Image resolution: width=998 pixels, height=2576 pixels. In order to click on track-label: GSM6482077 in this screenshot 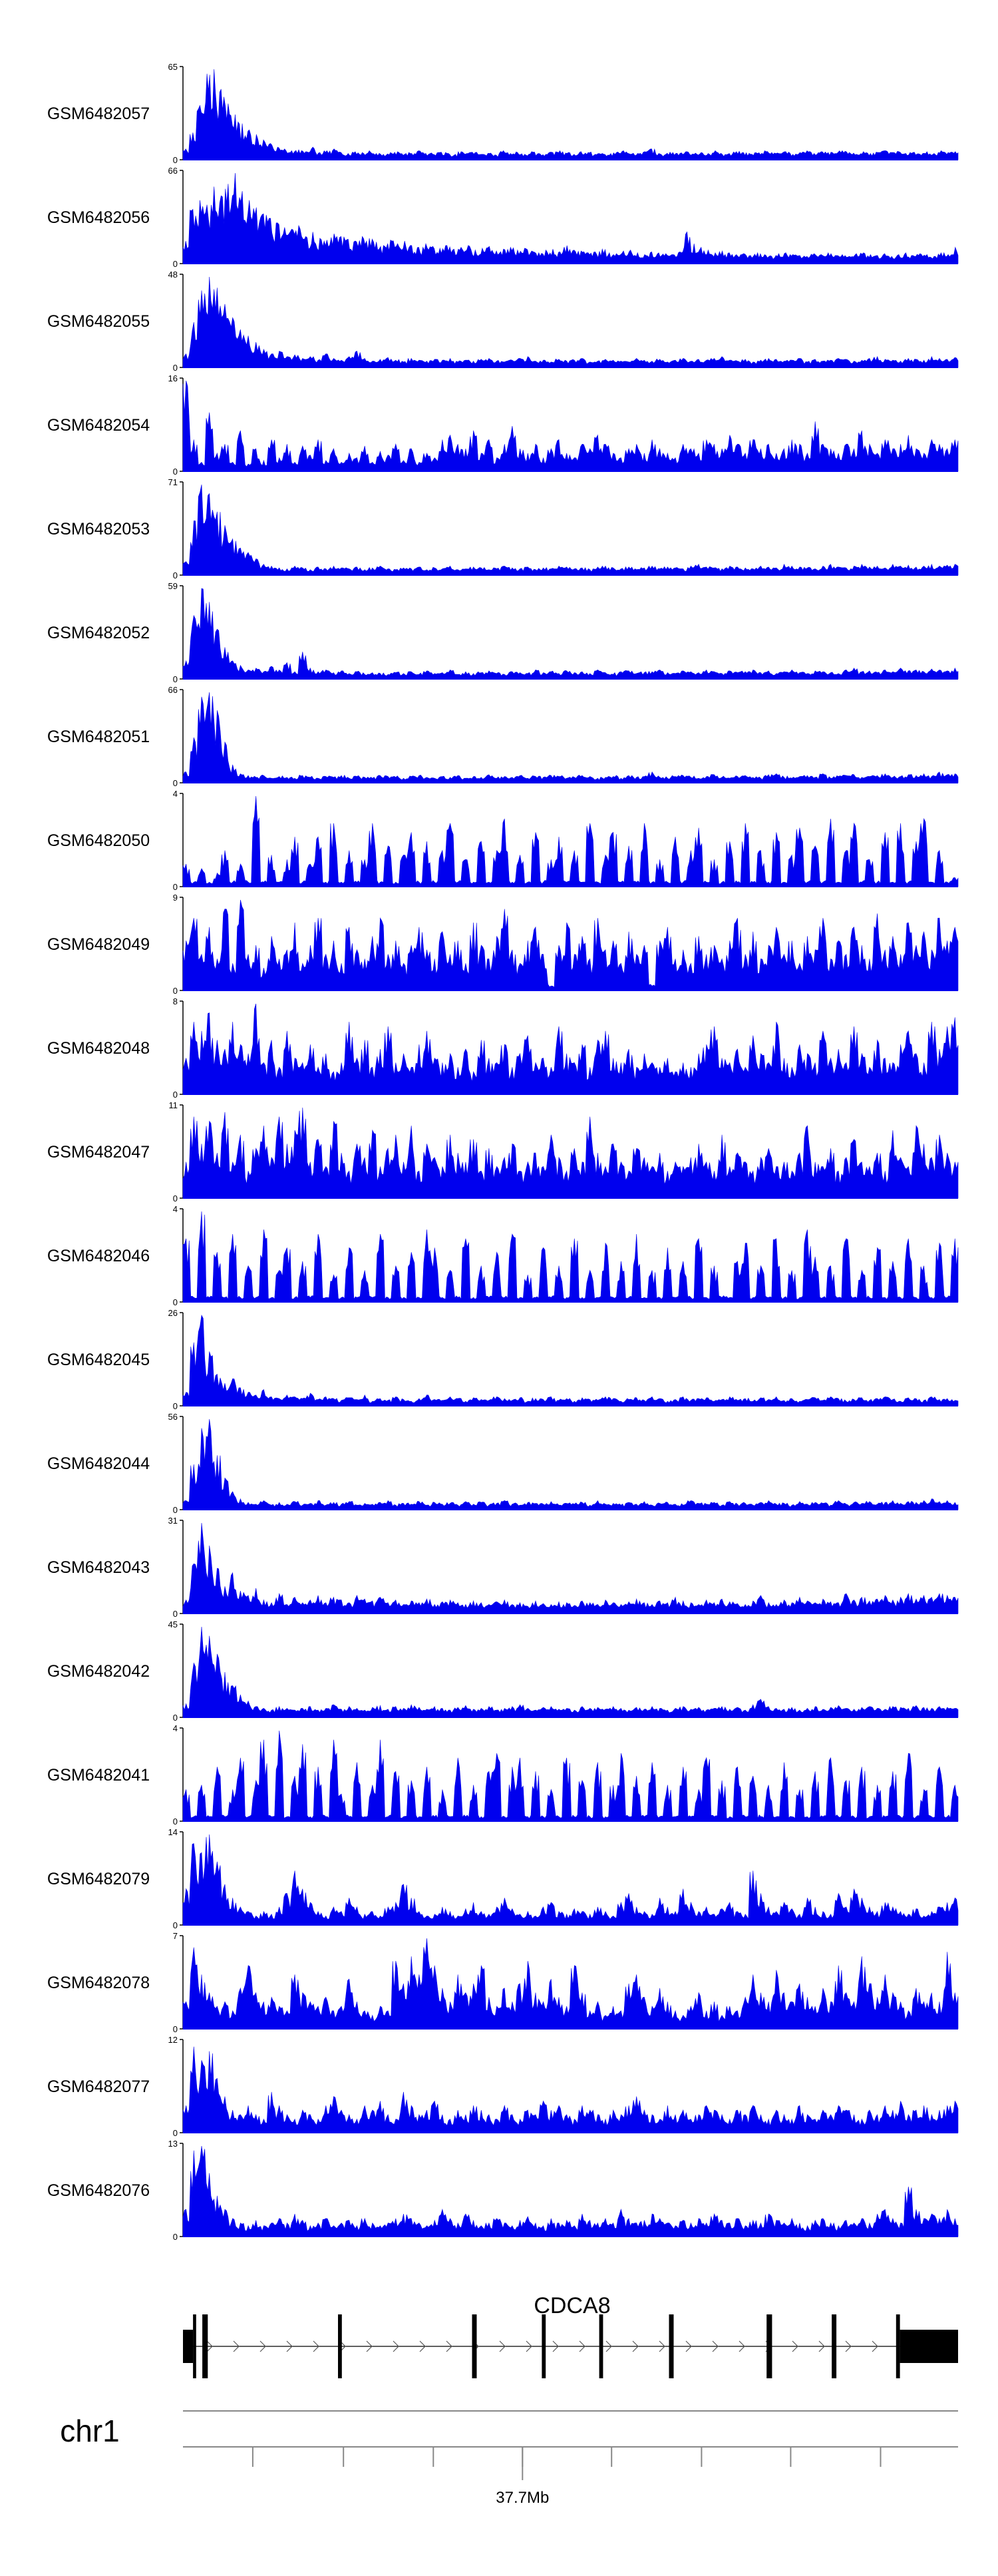, I will do `click(98, 2086)`.